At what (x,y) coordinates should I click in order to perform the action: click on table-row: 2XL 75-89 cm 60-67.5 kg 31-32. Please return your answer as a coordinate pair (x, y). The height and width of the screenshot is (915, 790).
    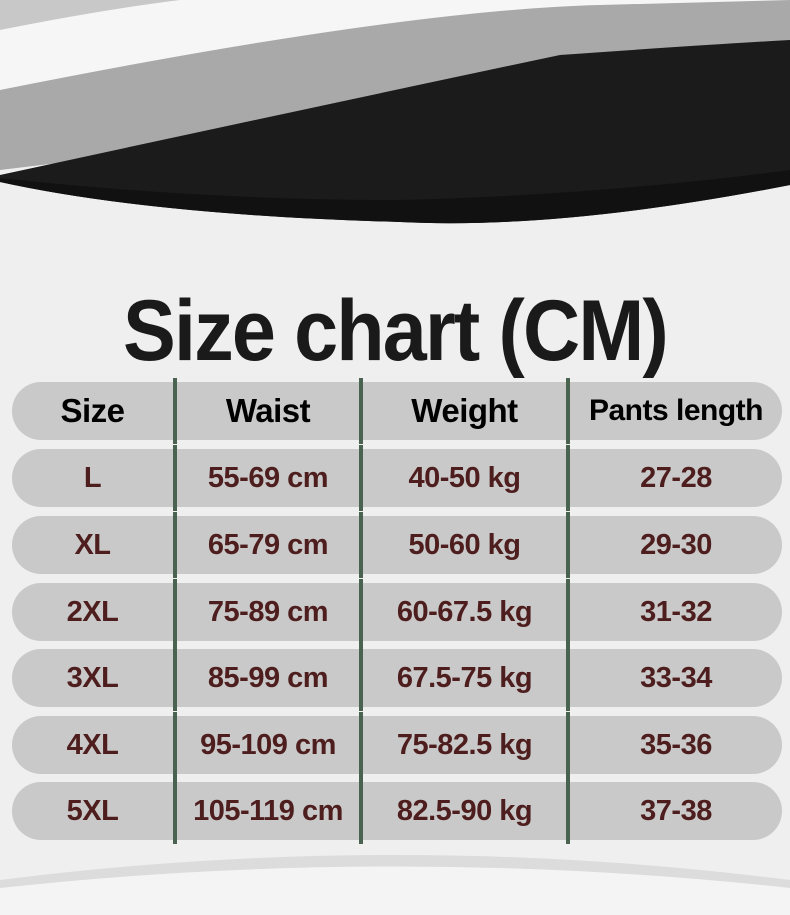
    Looking at the image, I should click on (397, 612).